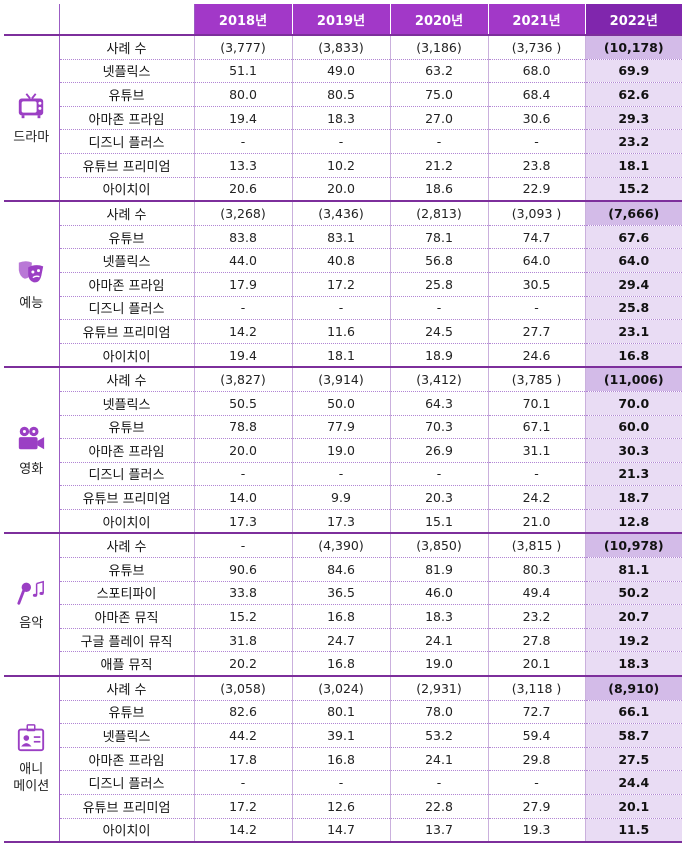 The image size is (685, 843). What do you see at coordinates (439, 664) in the screenshot?
I see `value-cell-2020년: 19.0` at bounding box center [439, 664].